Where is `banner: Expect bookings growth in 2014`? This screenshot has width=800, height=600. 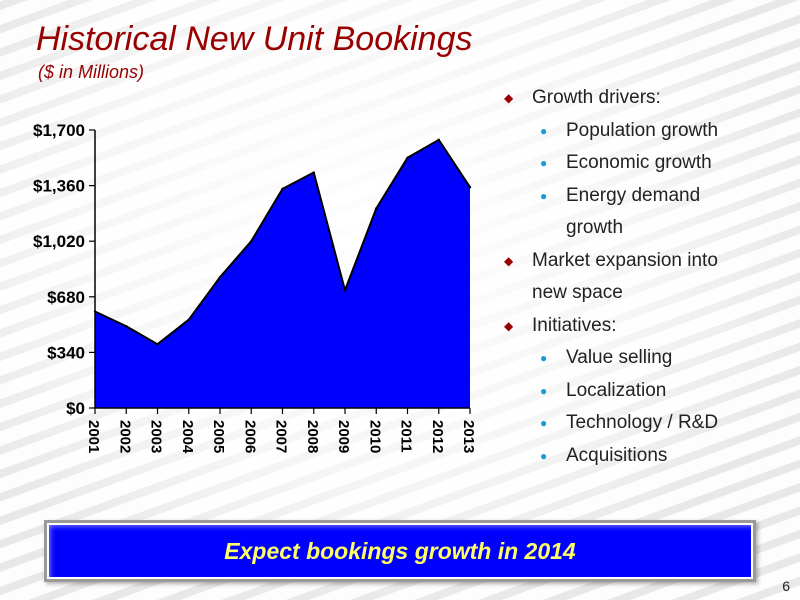
banner: Expect bookings growth in 2014 is located at coordinates (400, 551).